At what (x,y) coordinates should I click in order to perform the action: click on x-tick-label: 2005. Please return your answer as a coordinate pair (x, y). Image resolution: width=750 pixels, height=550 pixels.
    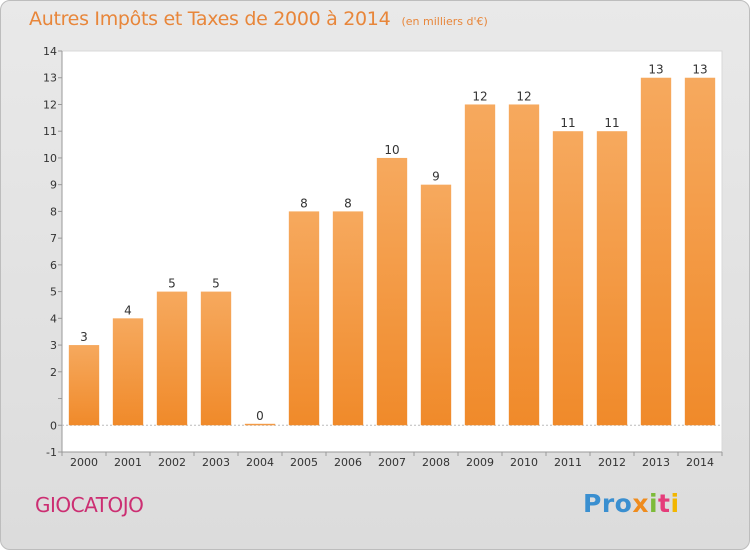
    Looking at the image, I should click on (304, 462).